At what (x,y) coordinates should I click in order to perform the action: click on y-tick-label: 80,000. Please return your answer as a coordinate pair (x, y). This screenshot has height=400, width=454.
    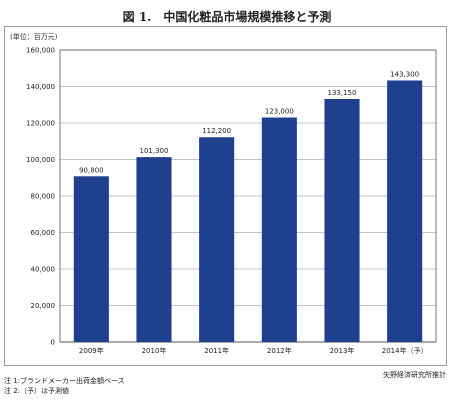
    Looking at the image, I should click on (43, 197).